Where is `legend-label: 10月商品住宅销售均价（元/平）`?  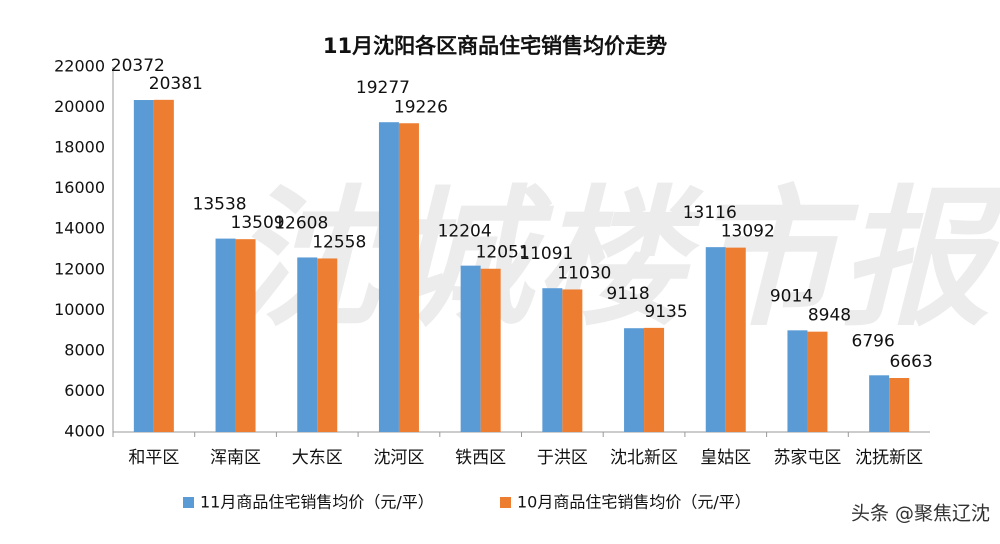
legend-label: 10月商品住宅销售均价（元/平） is located at coordinates (634, 502).